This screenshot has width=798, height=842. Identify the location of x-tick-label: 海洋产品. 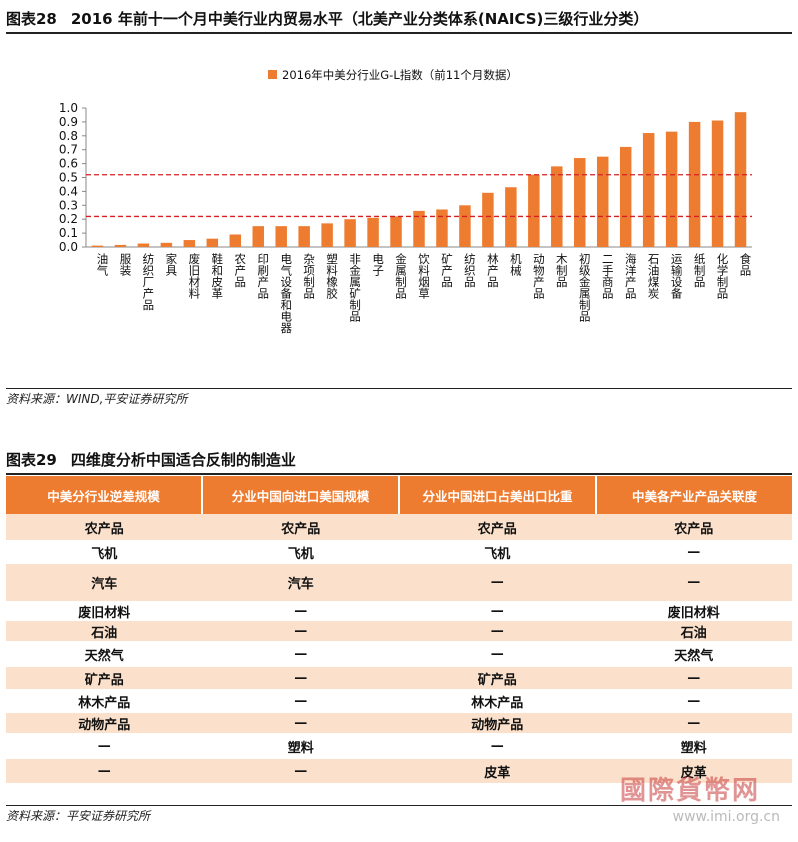
(631, 275).